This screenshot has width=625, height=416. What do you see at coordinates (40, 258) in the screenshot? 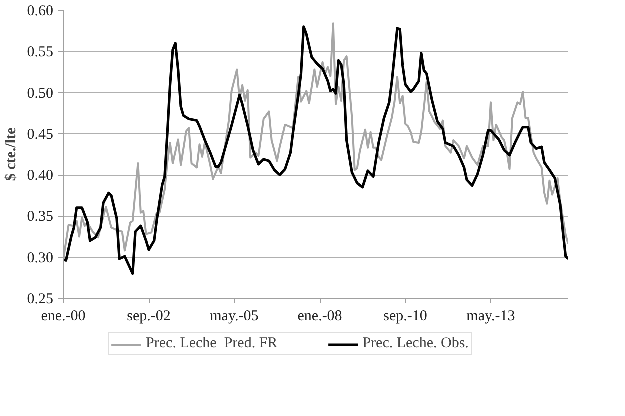
I see `y-tick-label: 0.30` at bounding box center [40, 258].